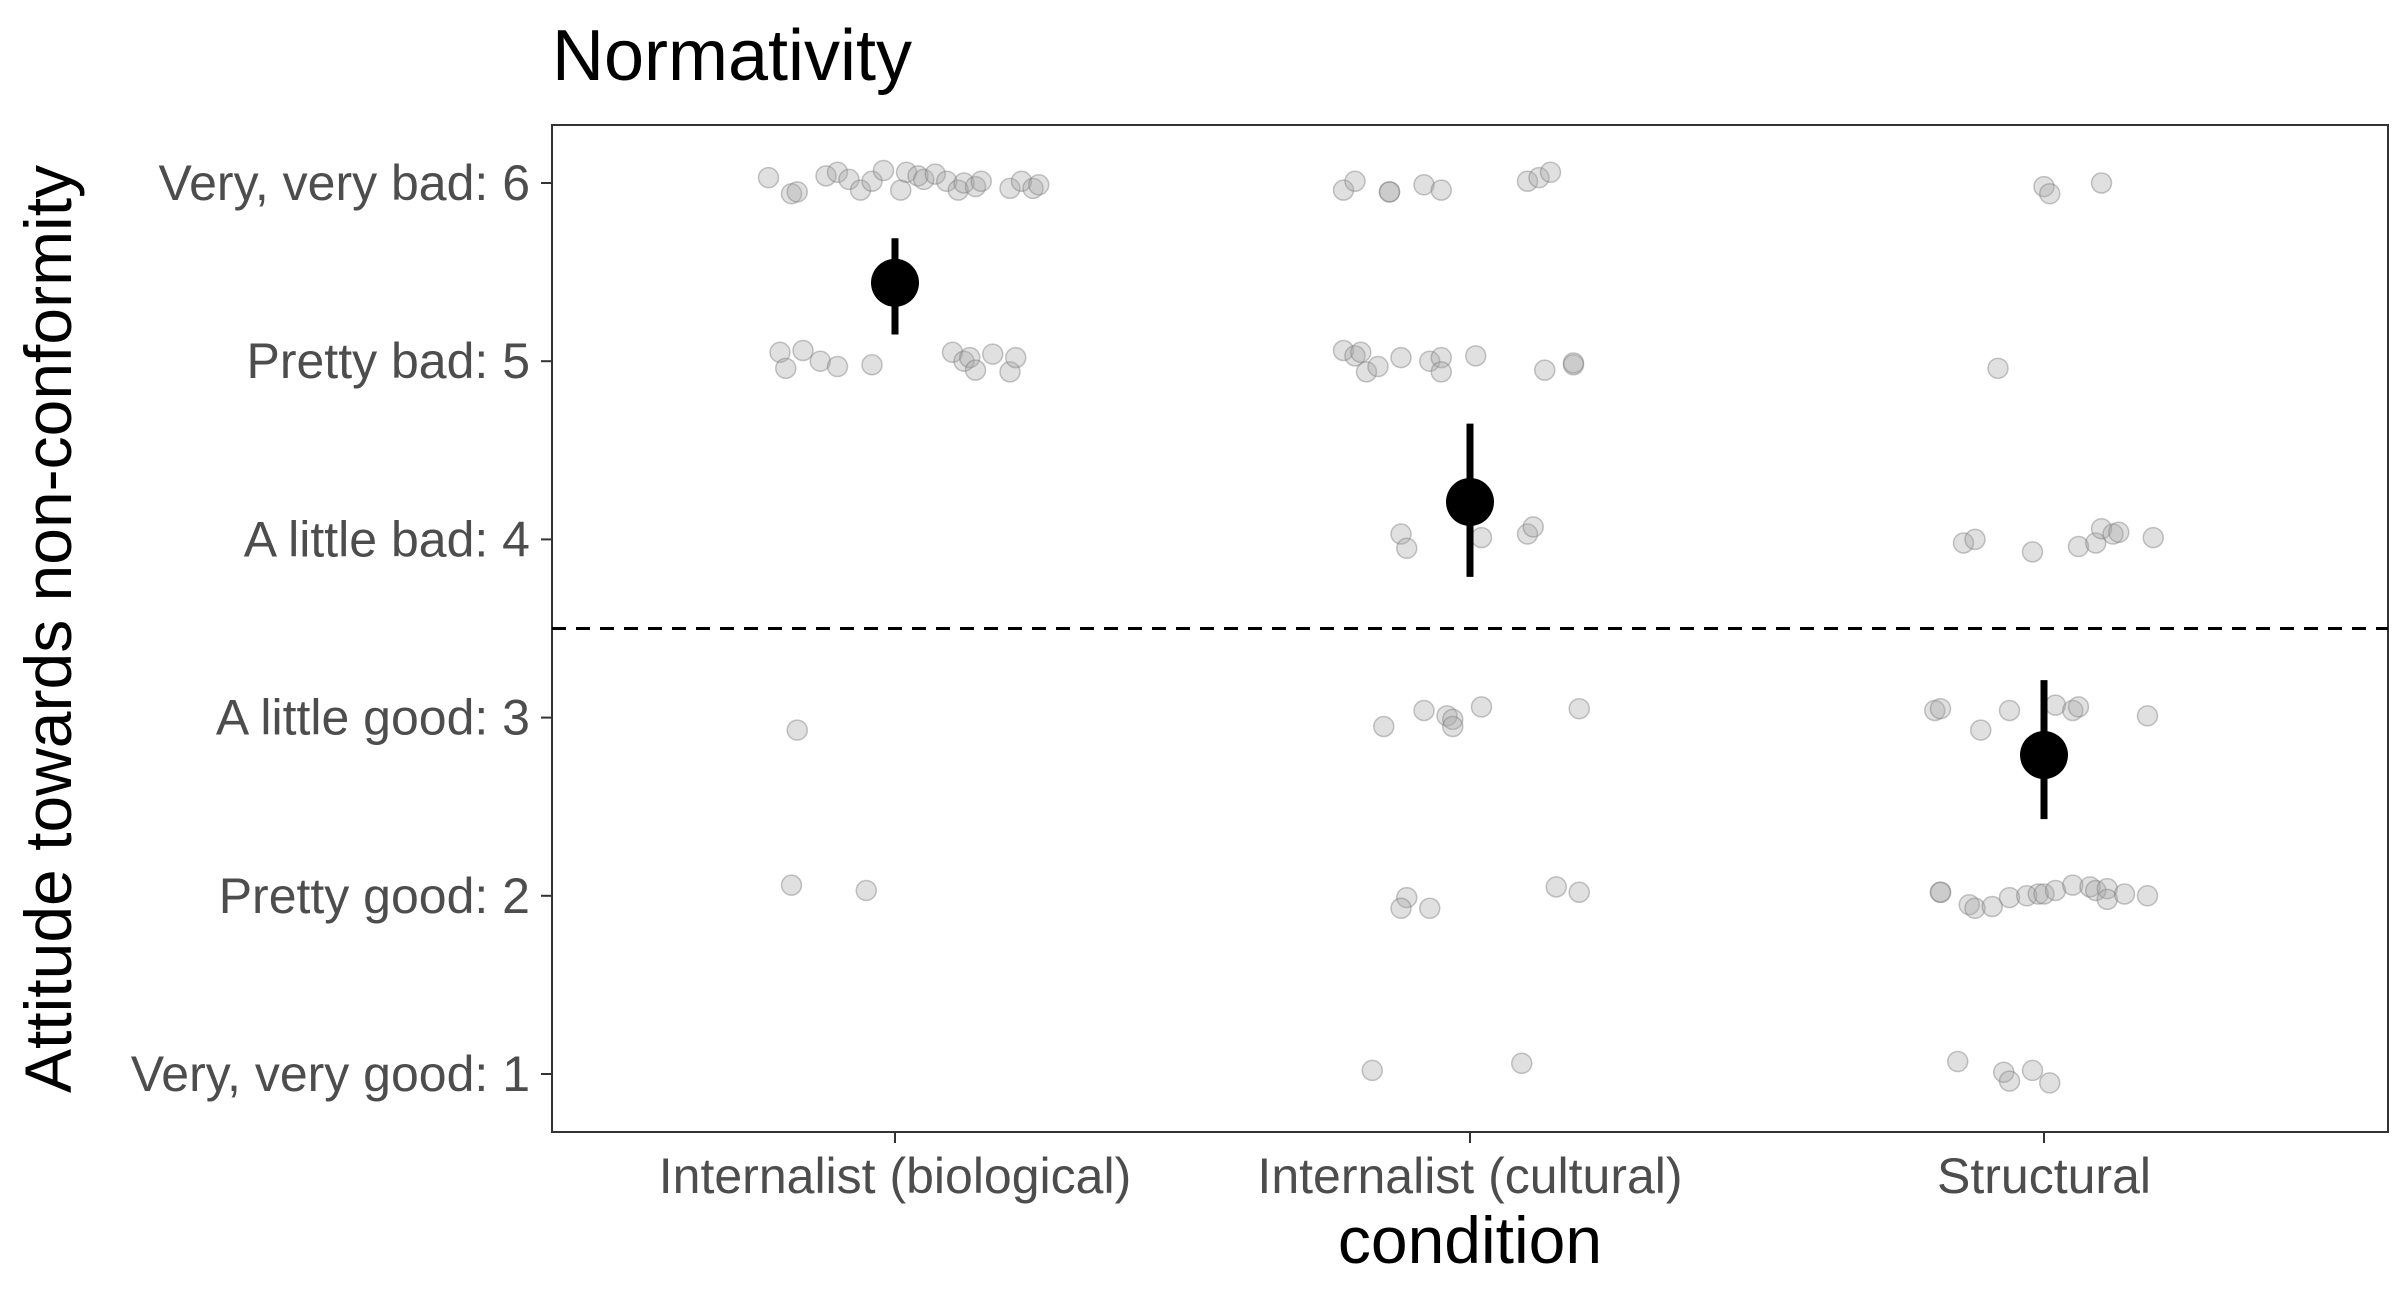 This screenshot has height=1296, width=2400. Describe the element at coordinates (1470, 1240) in the screenshot. I see `x-axis-title: condition` at that location.